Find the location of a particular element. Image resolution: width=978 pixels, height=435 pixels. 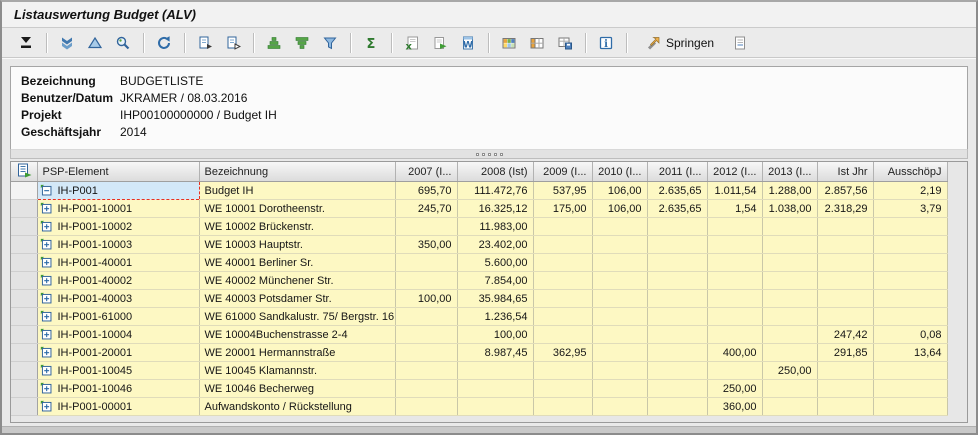

cell-ausschoep: 2,19 is located at coordinates (910, 190).